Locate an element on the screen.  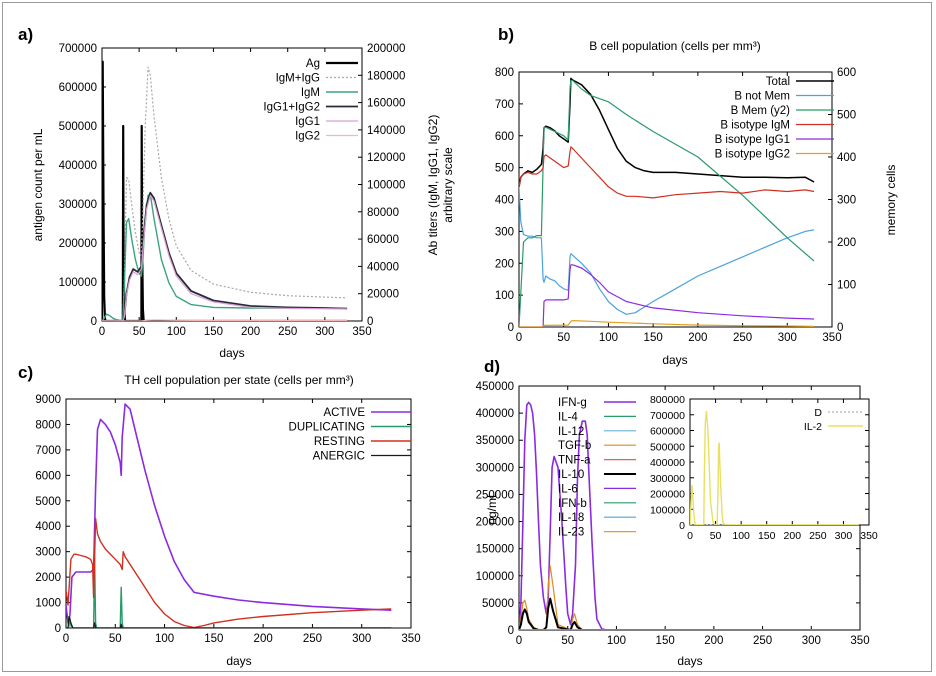
panel-d-inset-y-tick-label: 0 is located at coordinates (682, 526).